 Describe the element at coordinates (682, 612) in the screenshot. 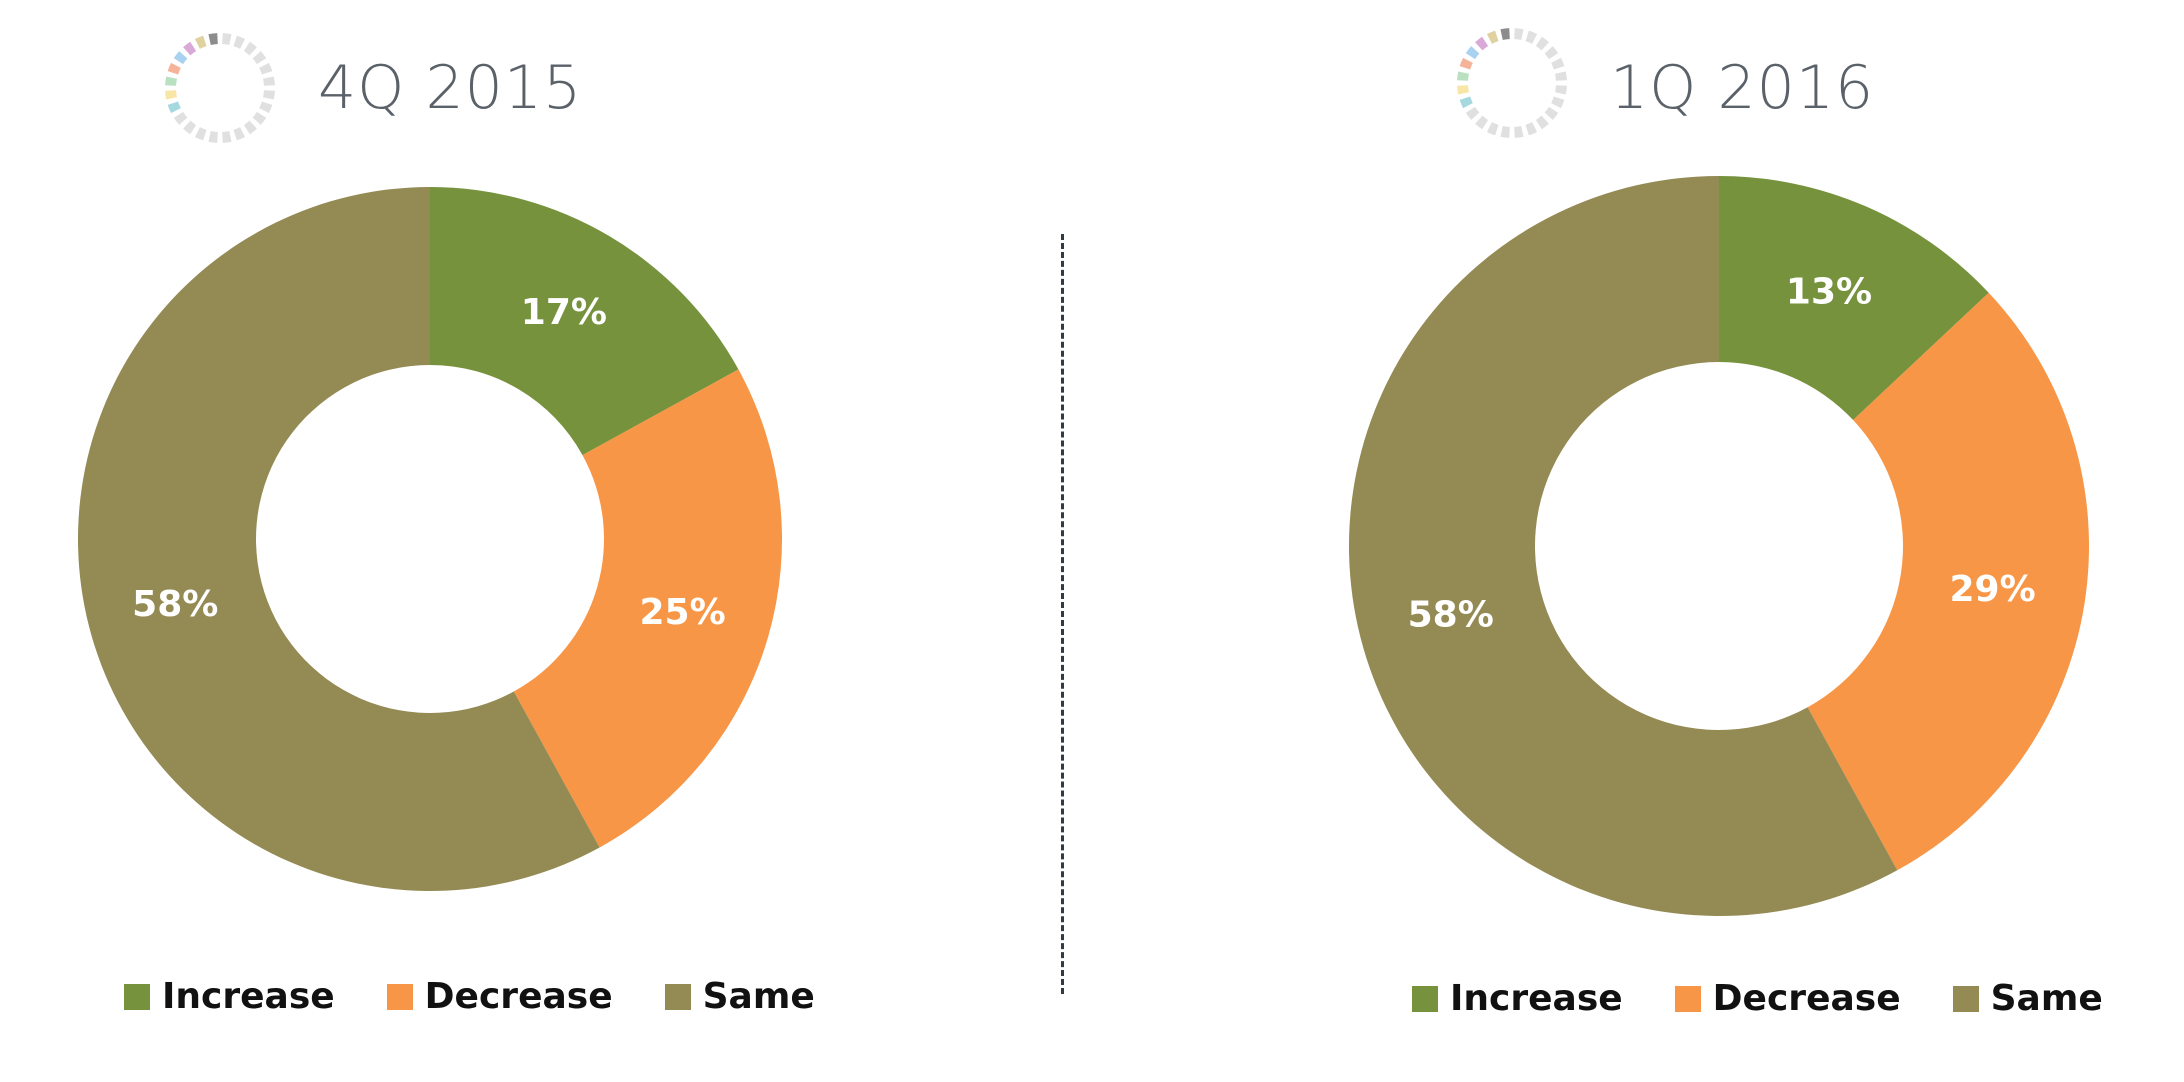

I see `data-label-decrease: 25%` at that location.